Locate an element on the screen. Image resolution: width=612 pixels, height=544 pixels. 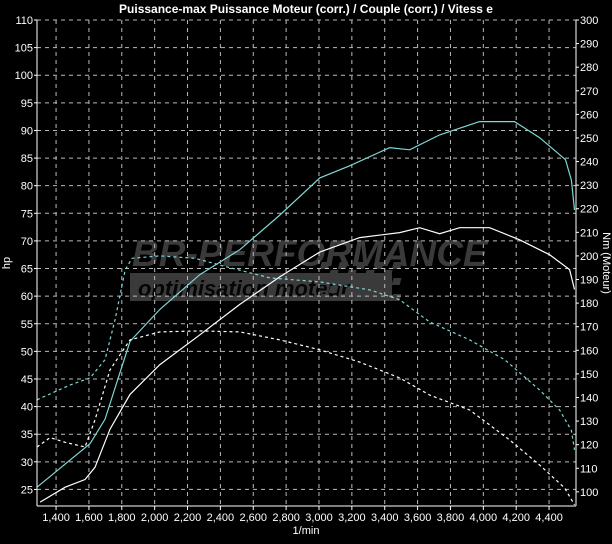
x-tick-label: 1,800 is located at coordinates (122, 518).